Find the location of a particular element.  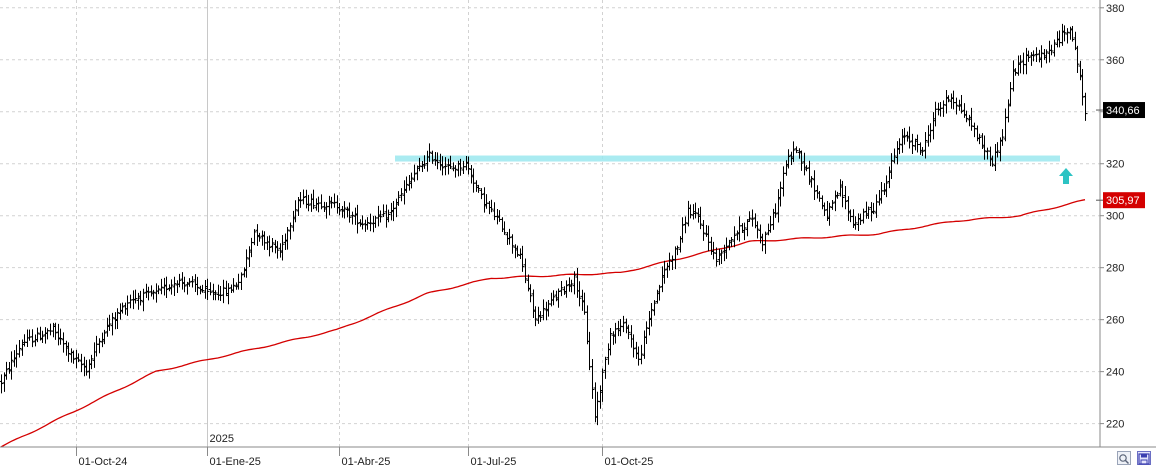

up-arrow-icon is located at coordinates (1066, 176).